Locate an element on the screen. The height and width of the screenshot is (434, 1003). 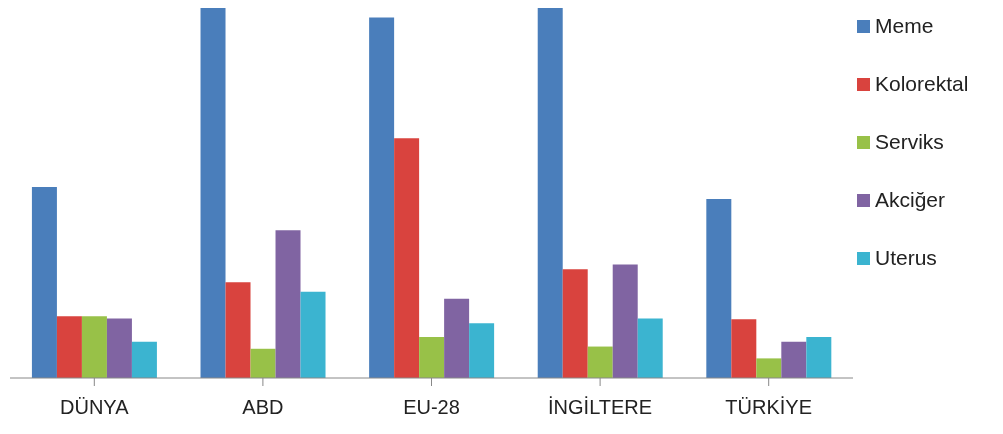
x-tick-label: DÜNYA is located at coordinates (95, 407).